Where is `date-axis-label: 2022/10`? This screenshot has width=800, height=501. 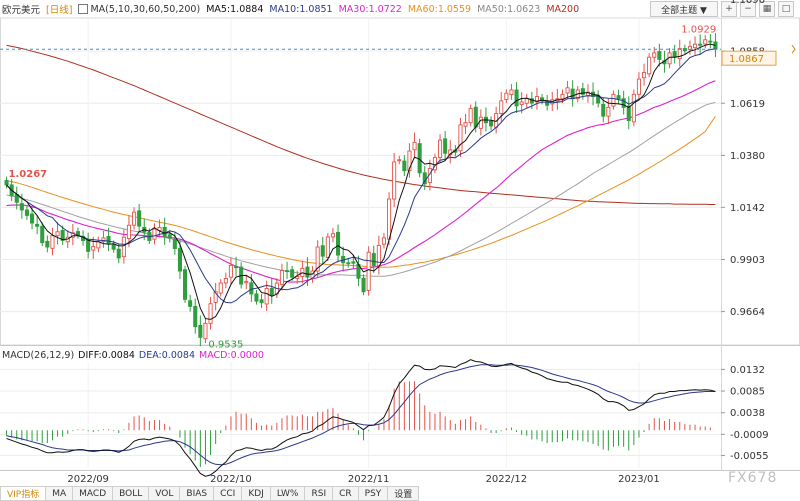 date-axis-label: 2022/10 is located at coordinates (231, 479).